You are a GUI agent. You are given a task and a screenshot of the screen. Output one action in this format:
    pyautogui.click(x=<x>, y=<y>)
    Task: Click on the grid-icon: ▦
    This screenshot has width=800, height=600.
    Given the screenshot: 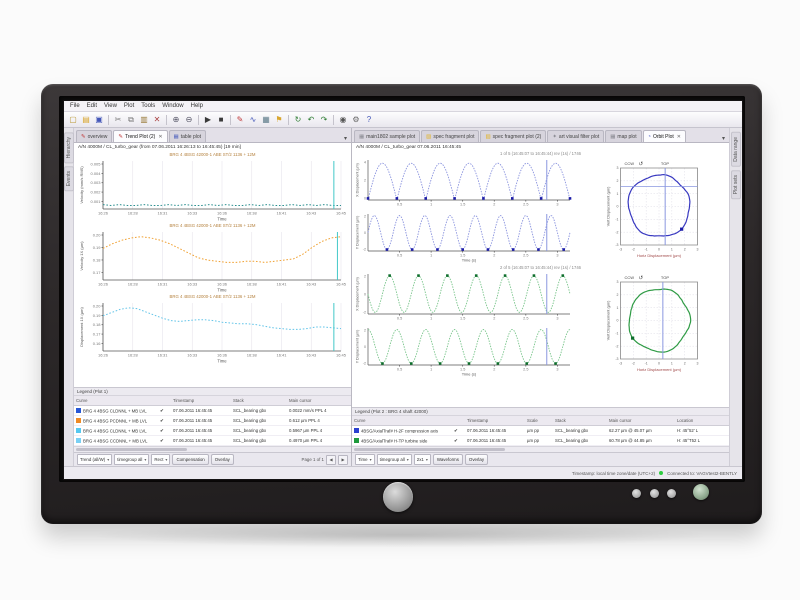 What is the action you would take?
    pyautogui.click(x=266, y=119)
    